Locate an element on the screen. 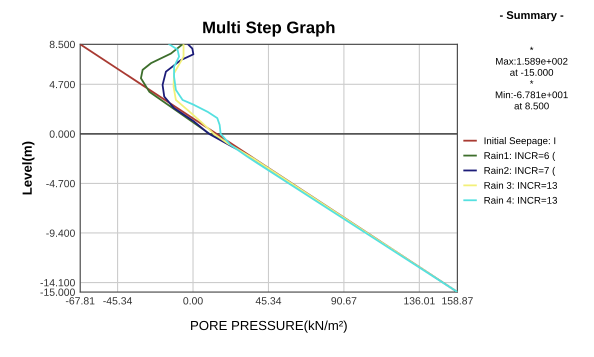  legend-label: Rain 3: INCR=13 is located at coordinates (521, 185).